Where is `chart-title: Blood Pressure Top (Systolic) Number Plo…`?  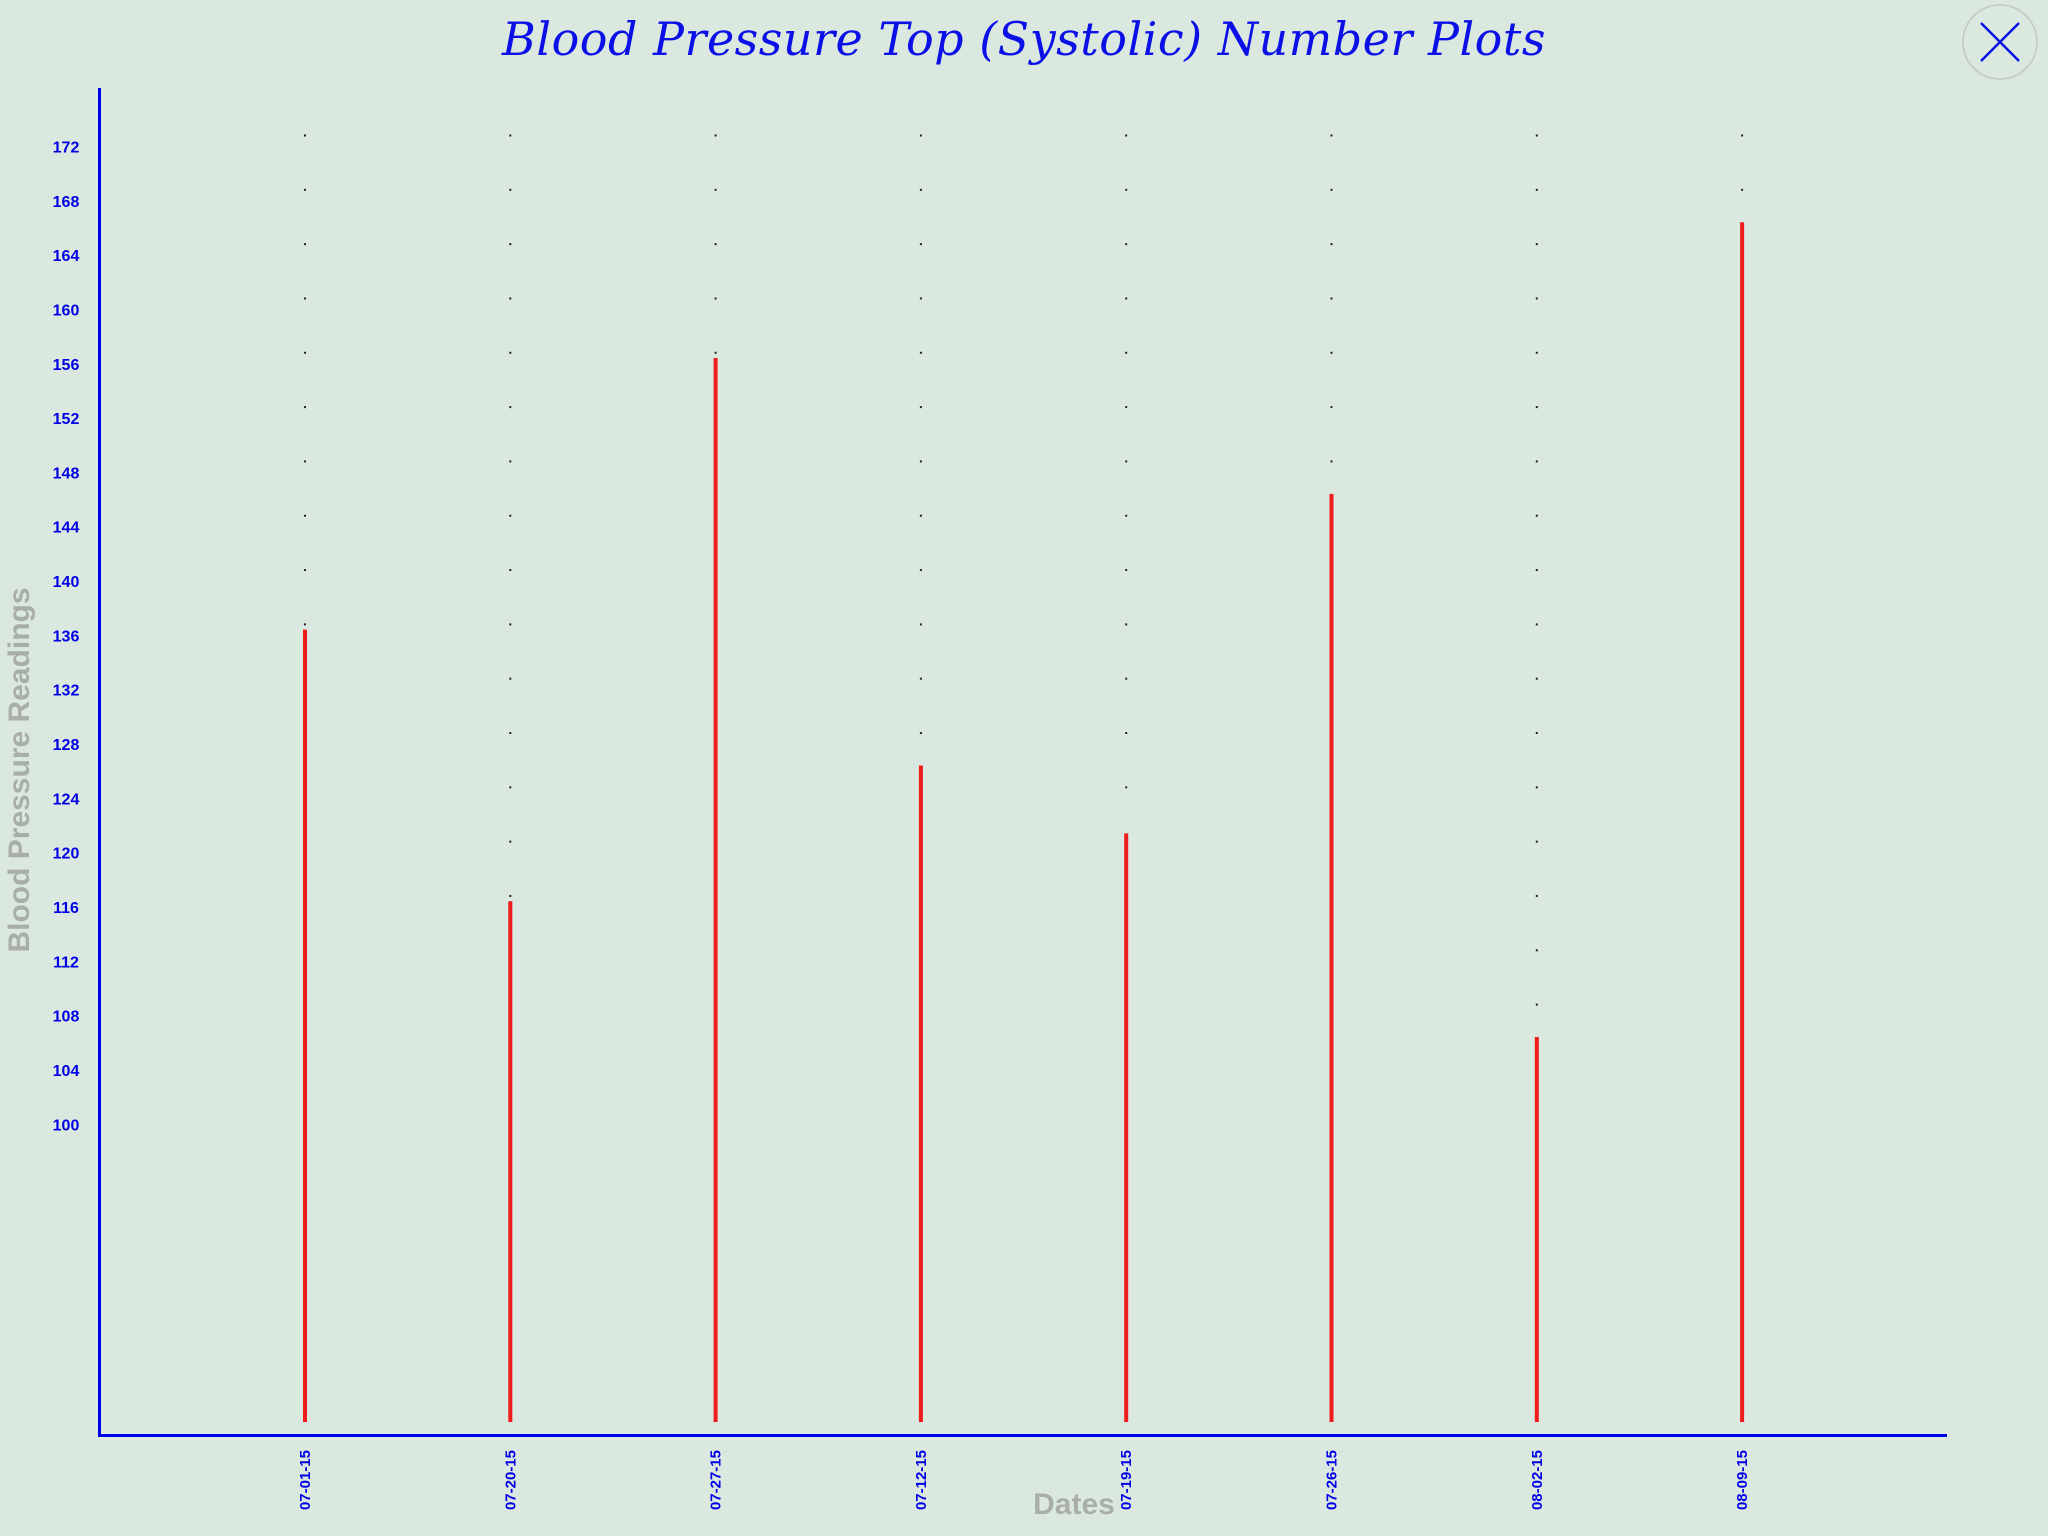
chart-title: Blood Pressure Top (Systolic) Number Plo… is located at coordinates (1024, 39).